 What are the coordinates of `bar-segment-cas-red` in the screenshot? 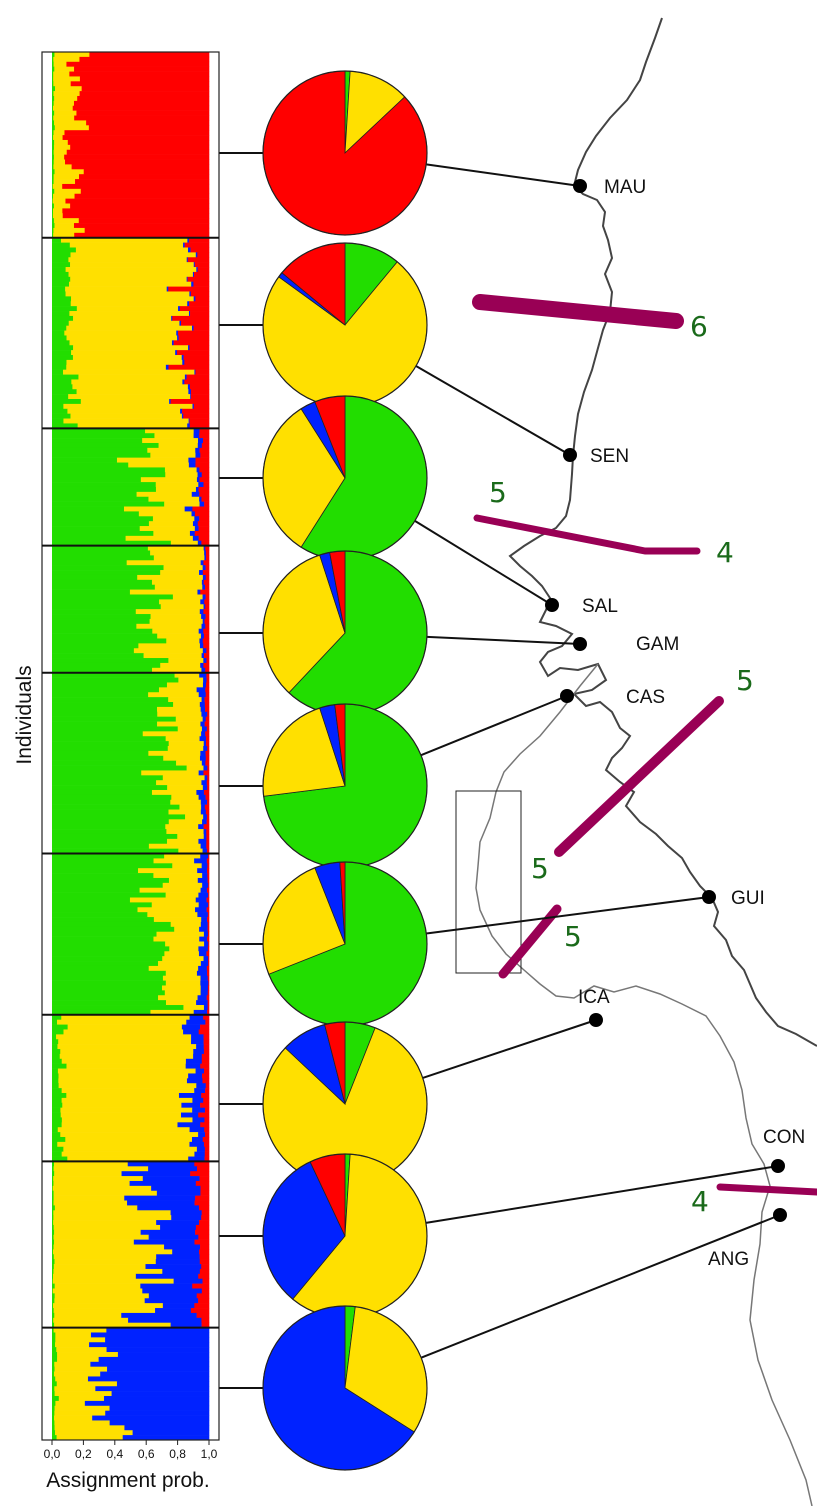 It's located at (208, 817).